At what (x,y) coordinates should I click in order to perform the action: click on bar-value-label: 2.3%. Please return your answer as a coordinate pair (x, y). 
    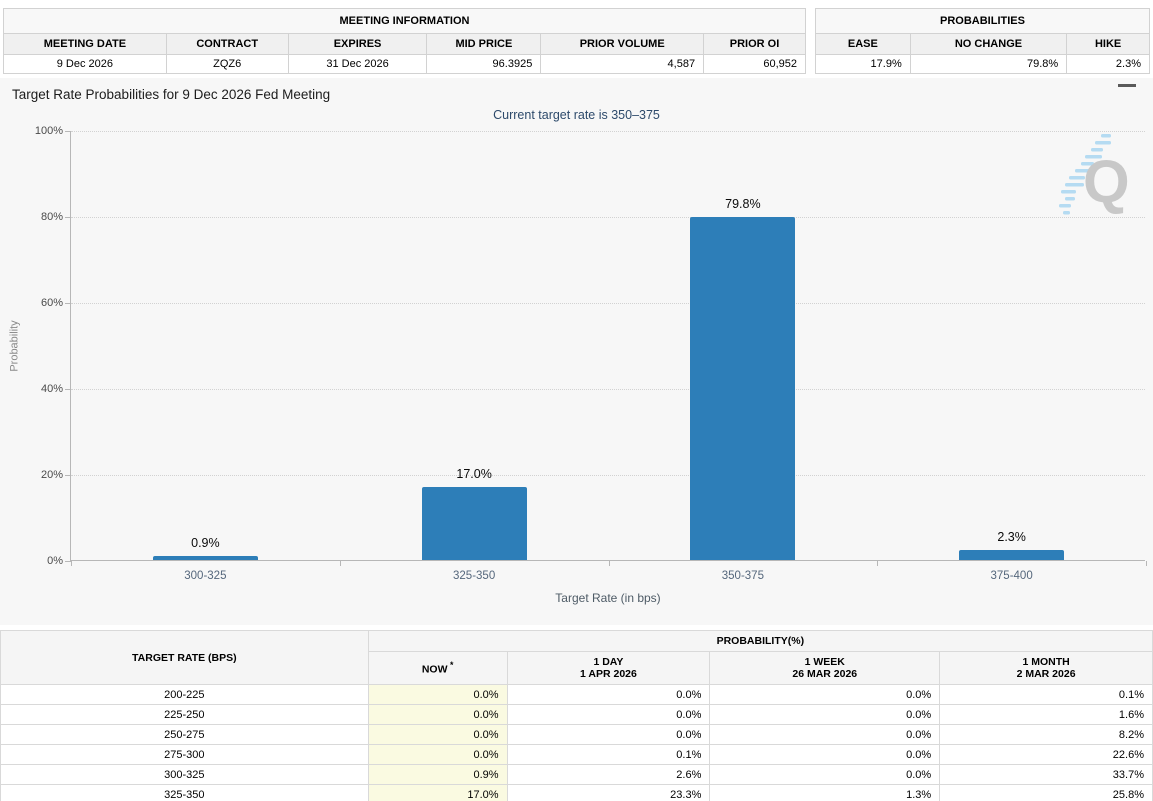
    Looking at the image, I should click on (1011, 537).